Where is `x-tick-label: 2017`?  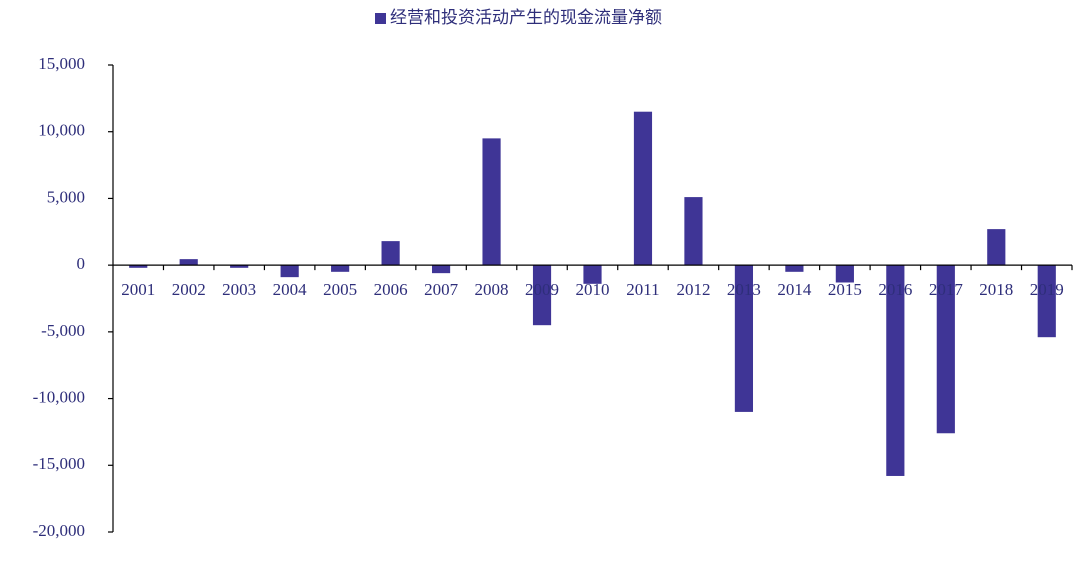
x-tick-label: 2017 is located at coordinates (946, 289).